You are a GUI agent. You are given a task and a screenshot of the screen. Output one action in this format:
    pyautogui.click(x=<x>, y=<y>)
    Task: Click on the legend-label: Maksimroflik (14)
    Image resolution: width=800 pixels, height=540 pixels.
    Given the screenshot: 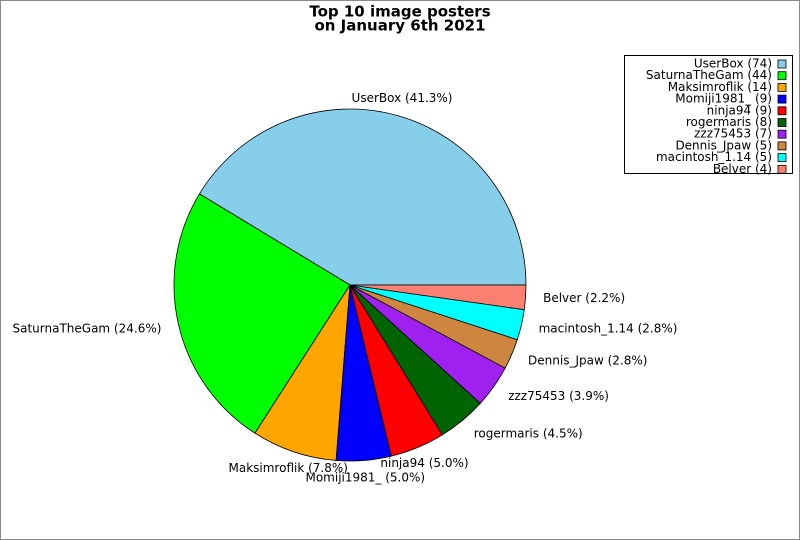 What is the action you would take?
    pyautogui.click(x=720, y=87)
    